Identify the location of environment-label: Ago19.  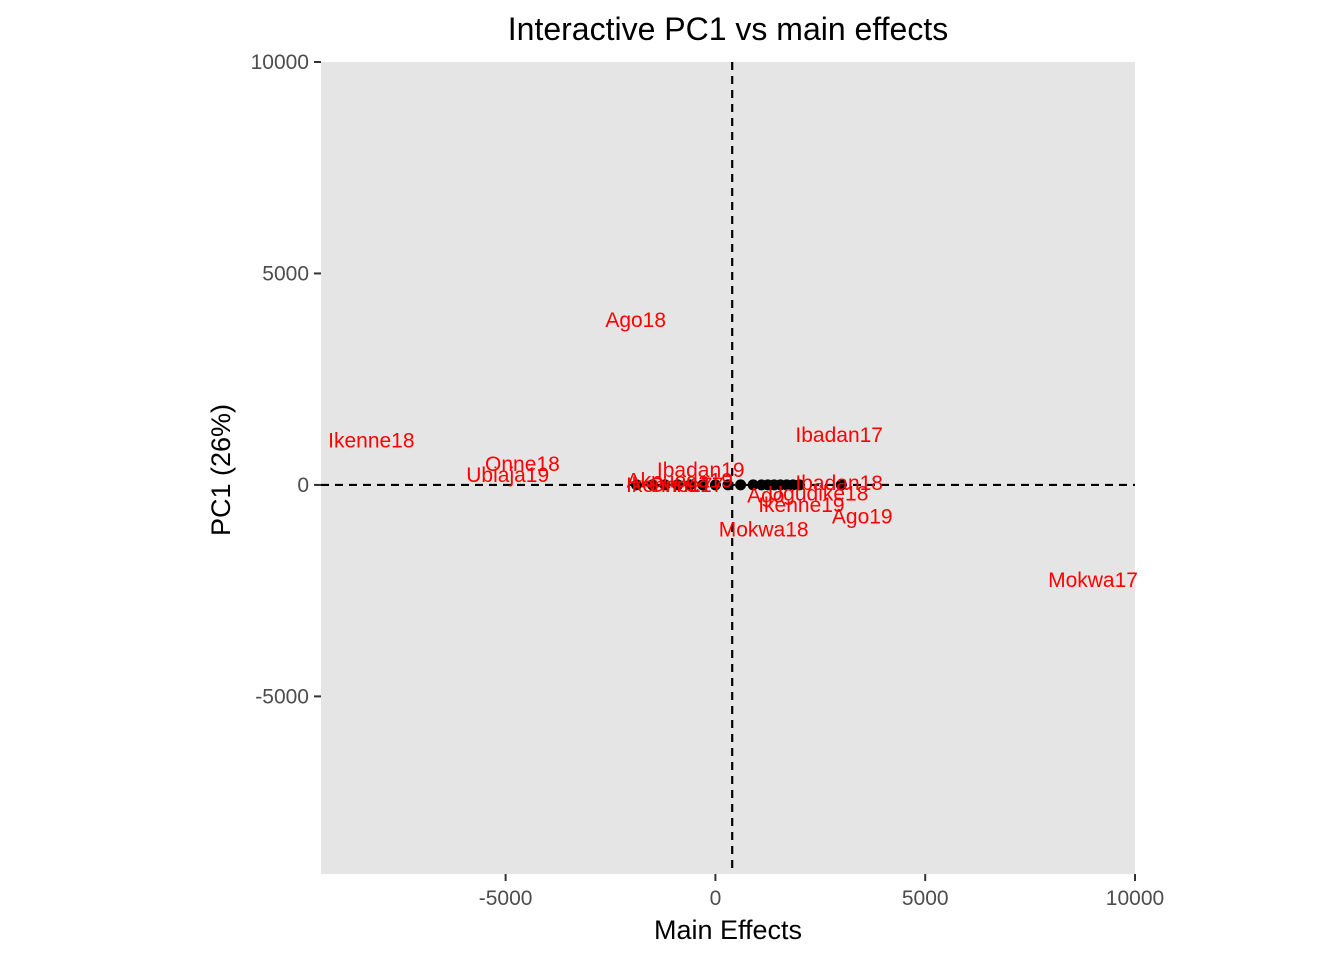
(862, 517).